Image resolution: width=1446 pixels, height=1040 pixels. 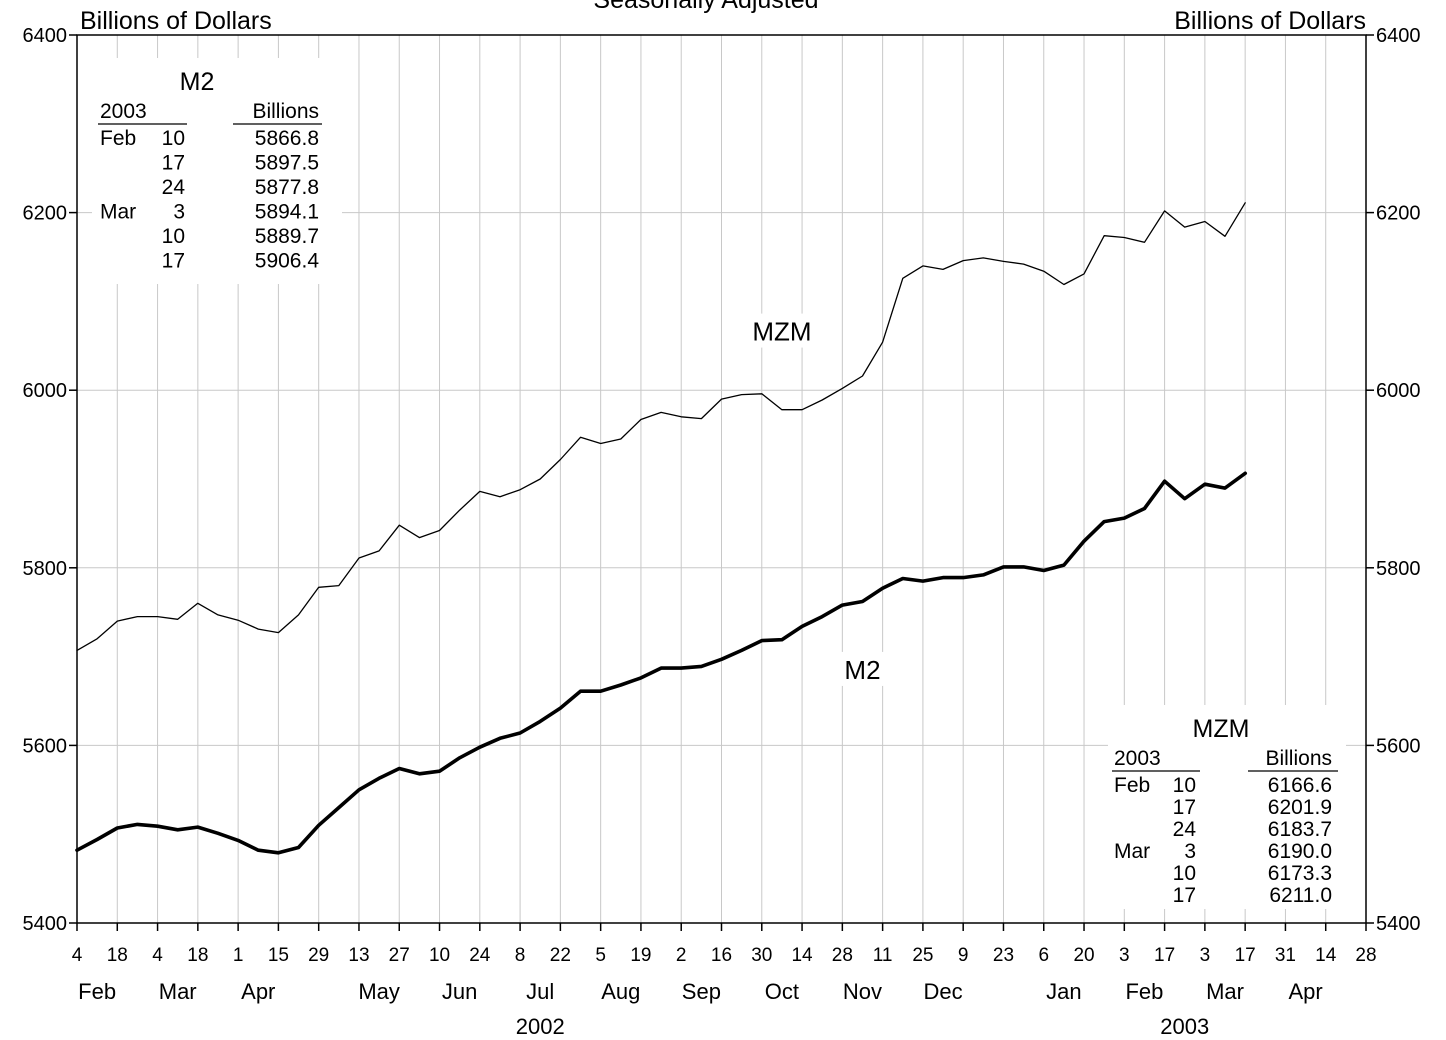 What do you see at coordinates (1270, 21) in the screenshot?
I see `right-axis-label: Billions of Dollars` at bounding box center [1270, 21].